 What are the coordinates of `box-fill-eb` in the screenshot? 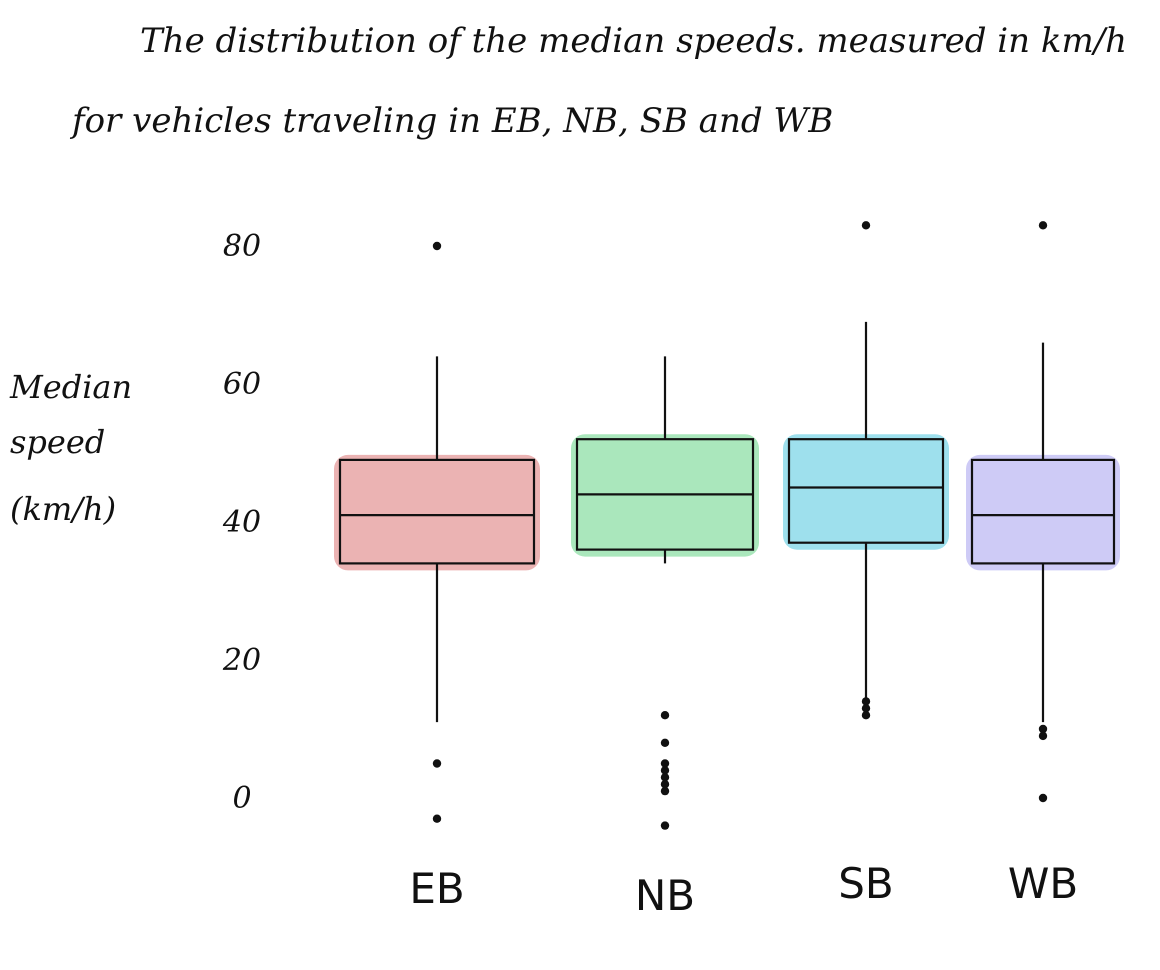 It's located at (437, 512).